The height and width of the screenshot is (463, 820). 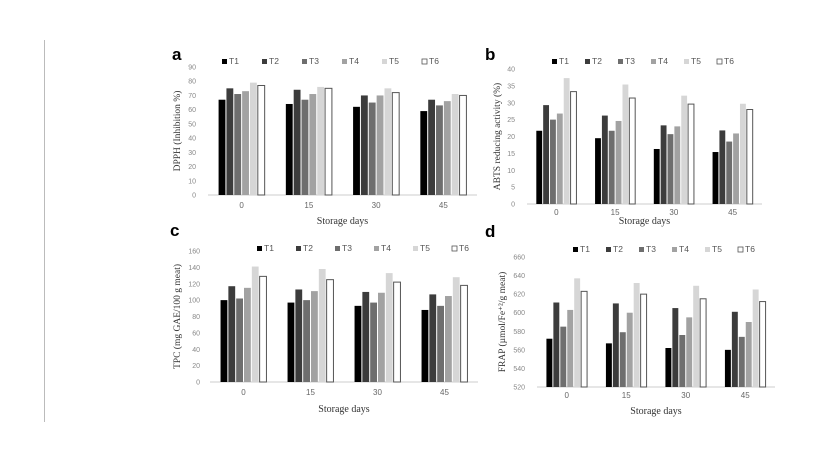 What do you see at coordinates (194, 252) in the screenshot?
I see `y-tick-label: 160` at bounding box center [194, 252].